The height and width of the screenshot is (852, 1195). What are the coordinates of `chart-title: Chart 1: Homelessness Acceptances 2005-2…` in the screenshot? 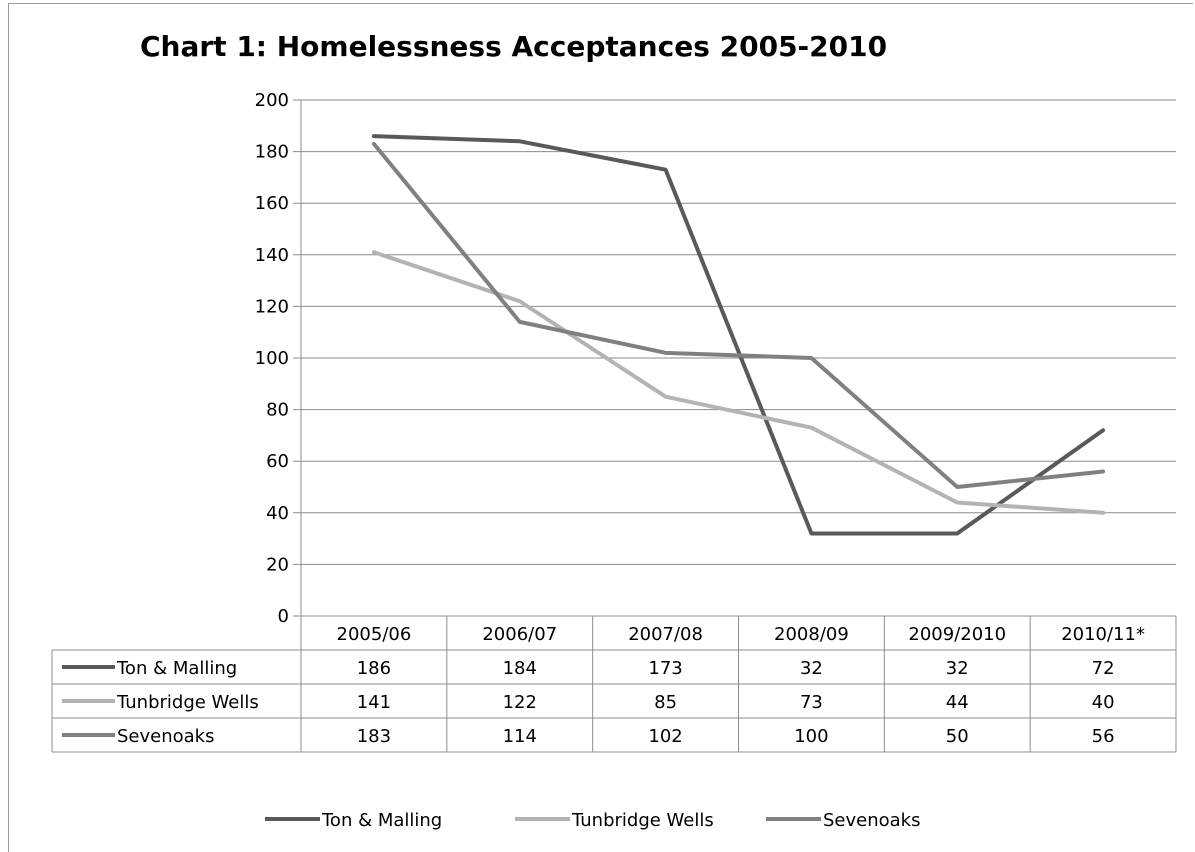 It's located at (514, 46).